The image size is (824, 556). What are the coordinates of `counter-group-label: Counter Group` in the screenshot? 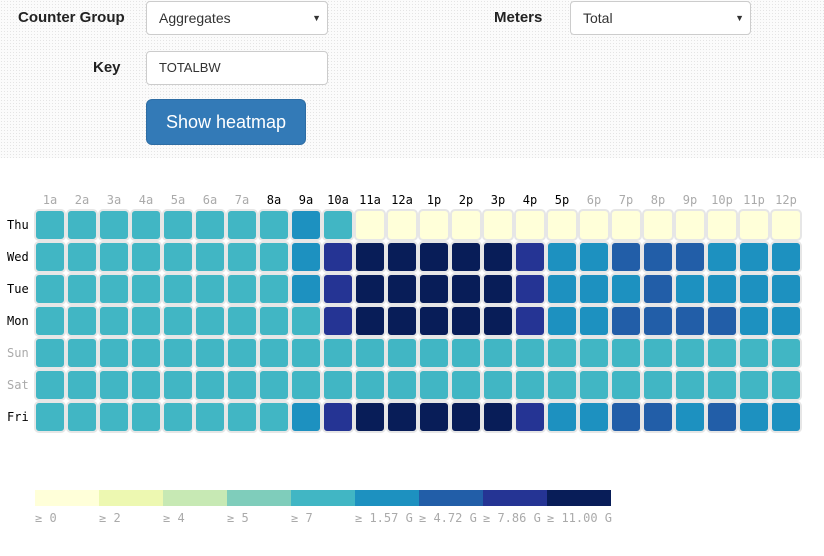 It's located at (71, 17).